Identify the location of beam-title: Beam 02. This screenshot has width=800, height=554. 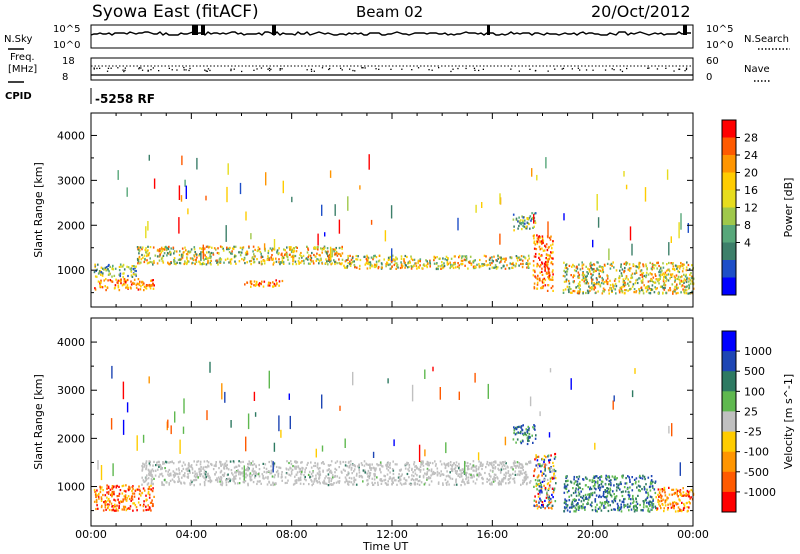
(389, 12).